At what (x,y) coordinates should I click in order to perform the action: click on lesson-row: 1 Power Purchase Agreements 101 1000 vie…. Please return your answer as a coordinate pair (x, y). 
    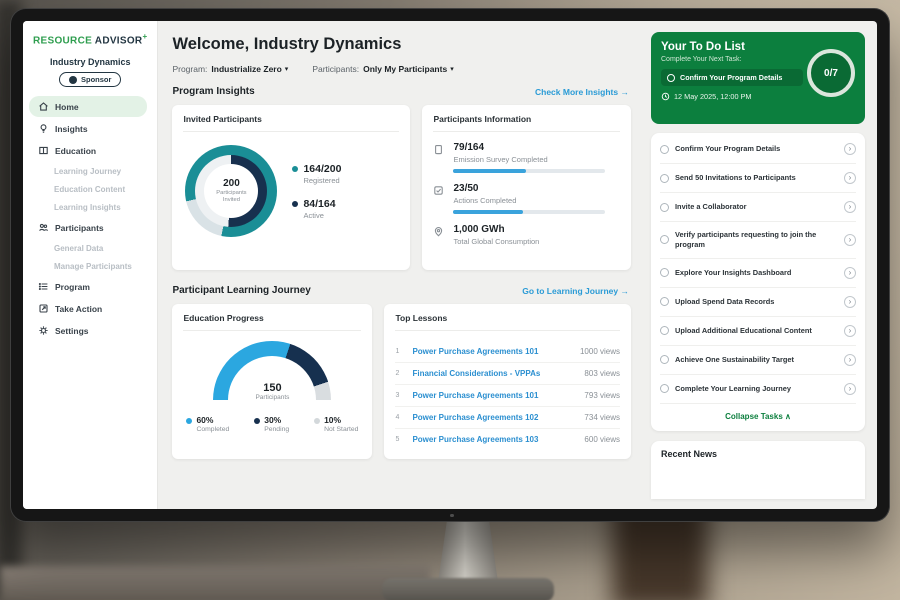
    Looking at the image, I should click on (507, 352).